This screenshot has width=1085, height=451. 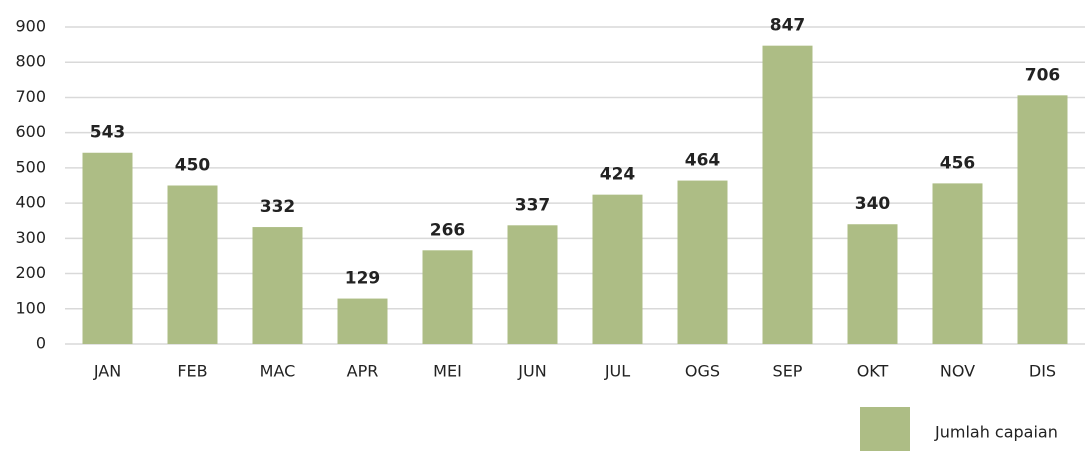 I want to click on x-tick-label: JUN, so click(x=531, y=371).